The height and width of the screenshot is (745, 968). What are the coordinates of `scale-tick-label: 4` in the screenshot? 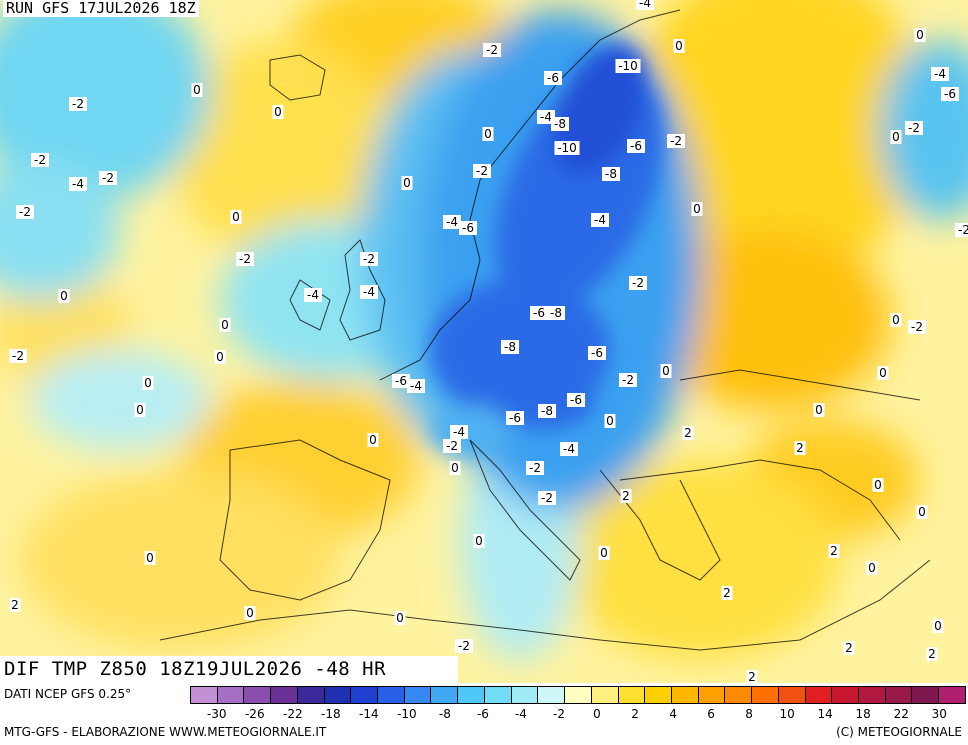 It's located at (673, 714).